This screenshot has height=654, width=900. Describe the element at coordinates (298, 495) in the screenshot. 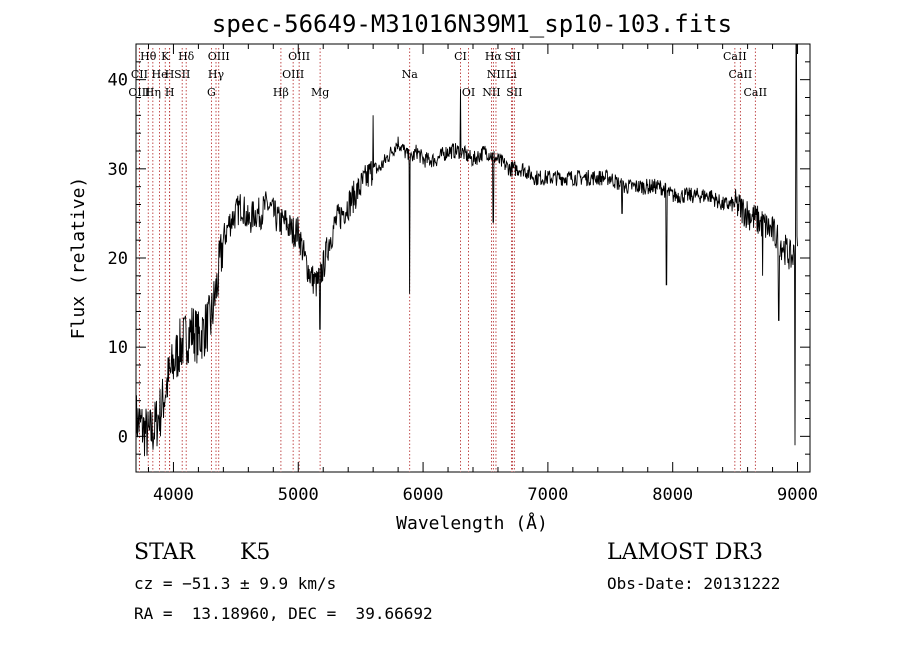

I see `x-tick-label: 5000` at that location.